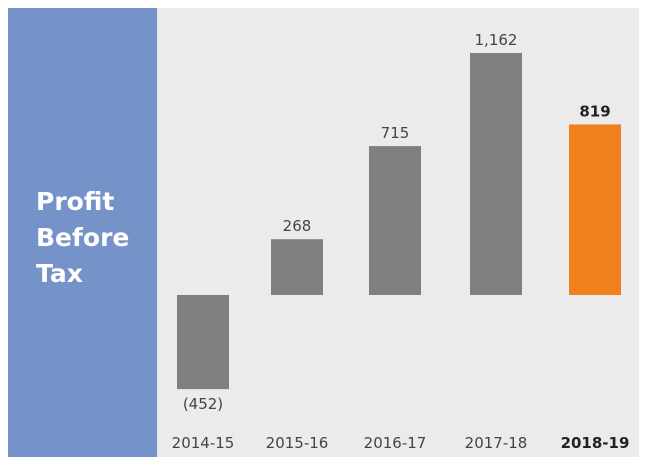 This screenshot has height=461, width=645. I want to click on value-label-2016-17: 715, so click(395, 133).